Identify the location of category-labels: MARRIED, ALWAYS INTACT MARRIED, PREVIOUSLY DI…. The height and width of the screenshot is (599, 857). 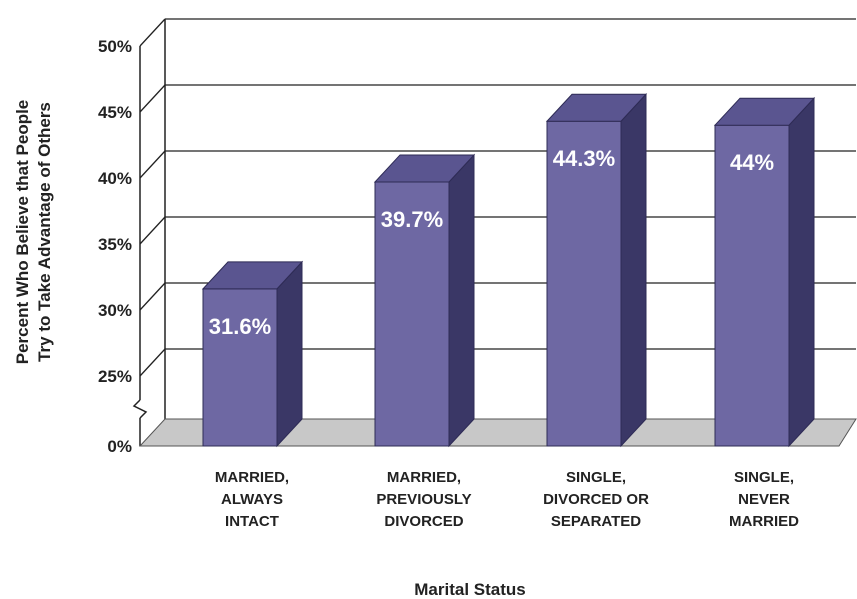
(507, 499).